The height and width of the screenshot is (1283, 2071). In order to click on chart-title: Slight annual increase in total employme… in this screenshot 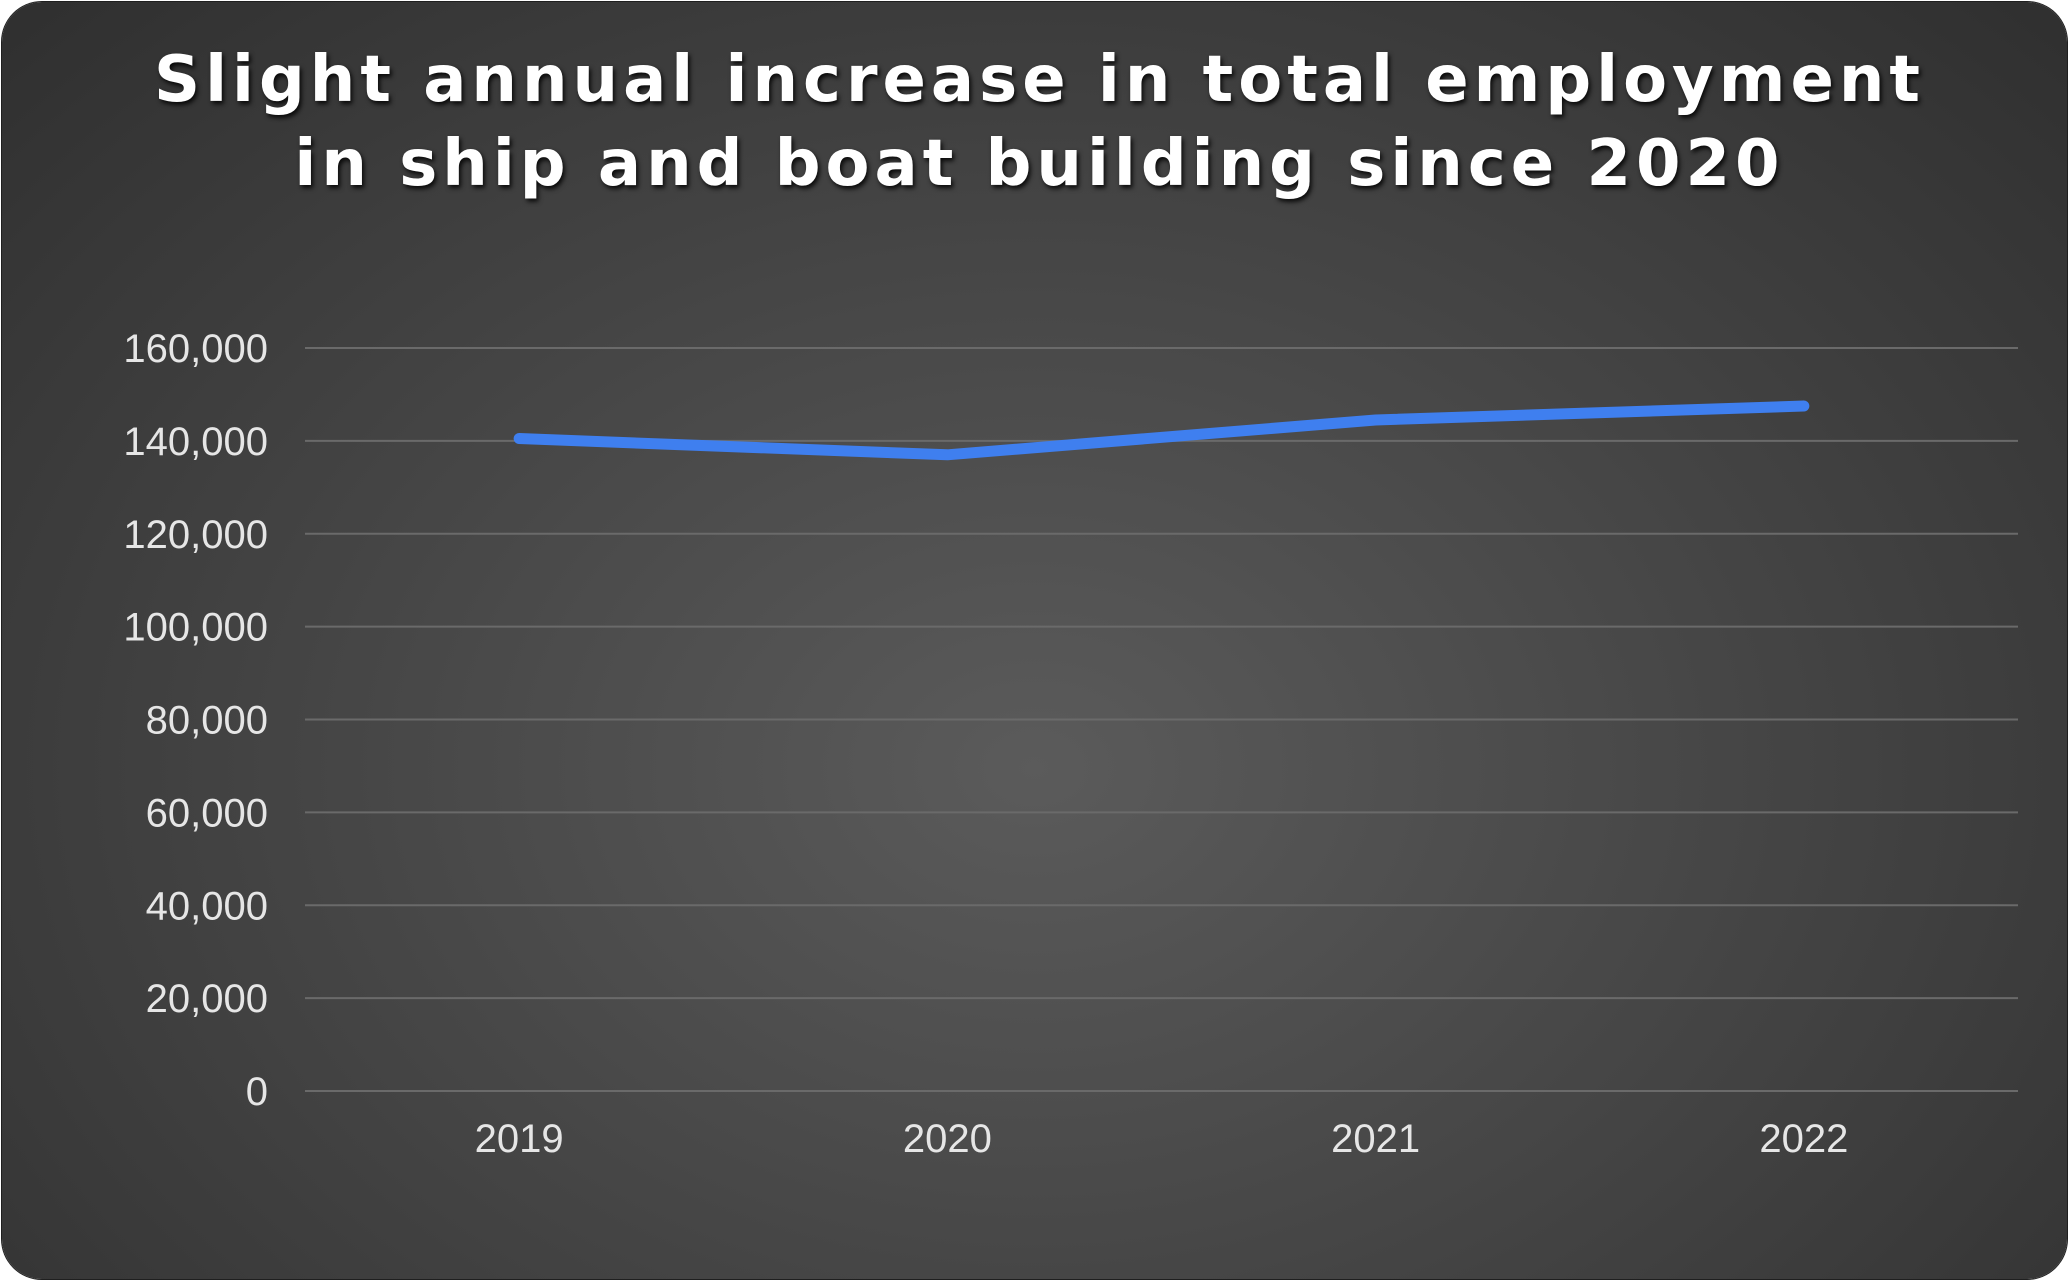, I will do `click(1039, 122)`.